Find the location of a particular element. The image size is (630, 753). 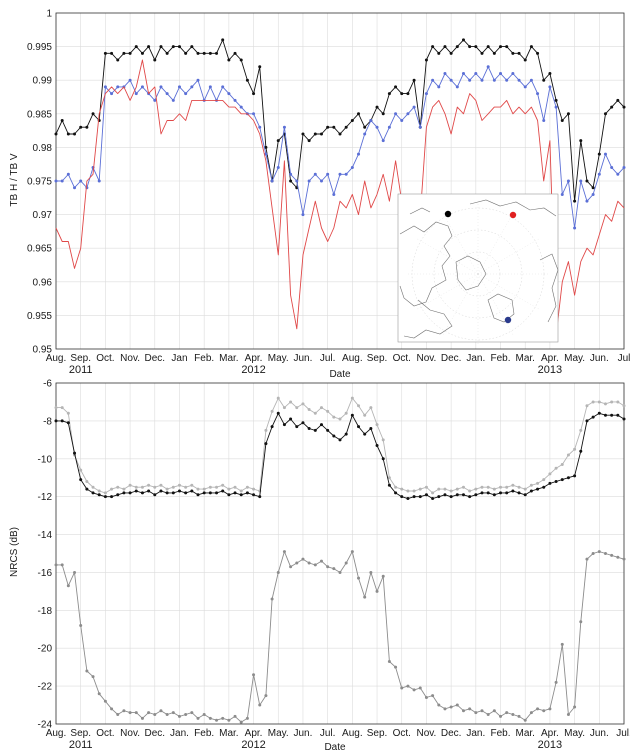

bottom-x-tick-label: Jul. is located at coordinates (623, 733).